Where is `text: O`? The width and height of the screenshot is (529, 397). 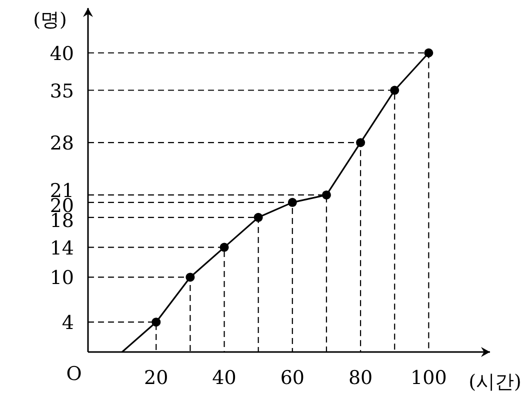
text: O is located at coordinates (74, 374).